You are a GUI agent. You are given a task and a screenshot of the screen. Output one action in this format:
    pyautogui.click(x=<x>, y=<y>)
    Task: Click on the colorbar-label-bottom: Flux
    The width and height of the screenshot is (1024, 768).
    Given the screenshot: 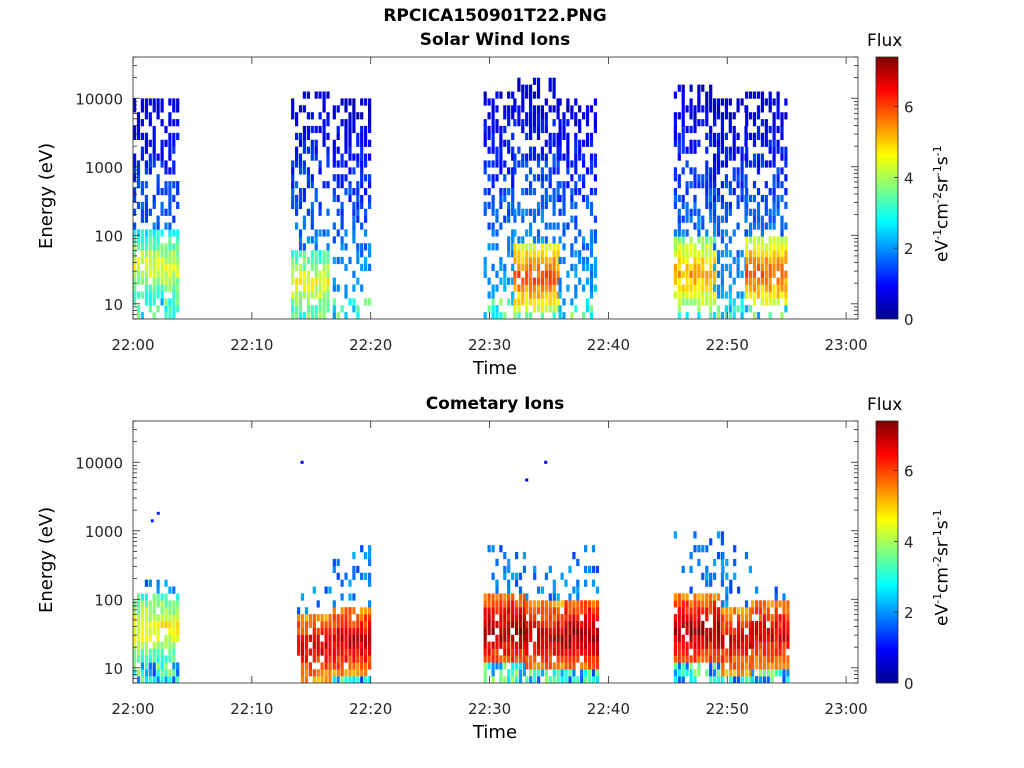 What is the action you would take?
    pyautogui.click(x=885, y=405)
    